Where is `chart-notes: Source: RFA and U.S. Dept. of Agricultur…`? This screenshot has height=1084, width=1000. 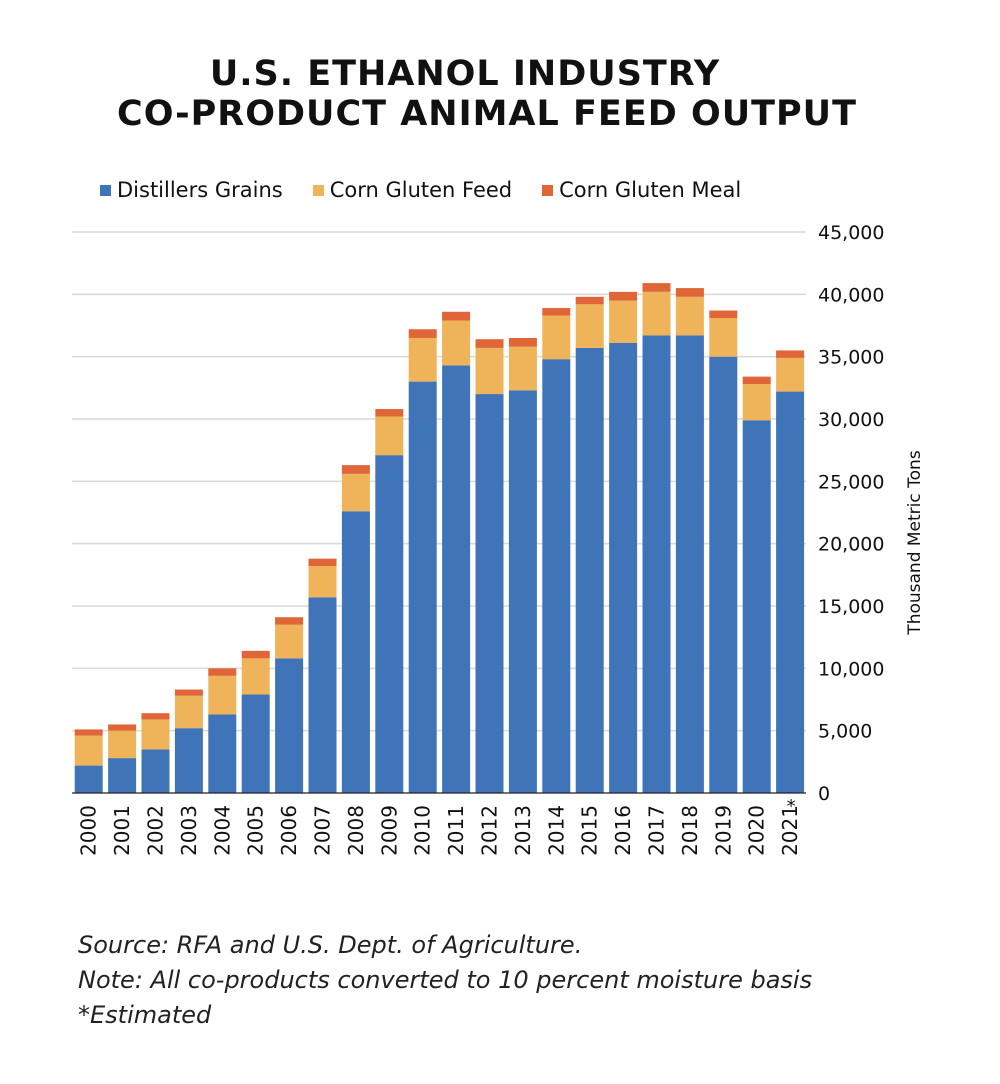 chart-notes: Source: RFA and U.S. Dept. of Agricultur… is located at coordinates (445, 980).